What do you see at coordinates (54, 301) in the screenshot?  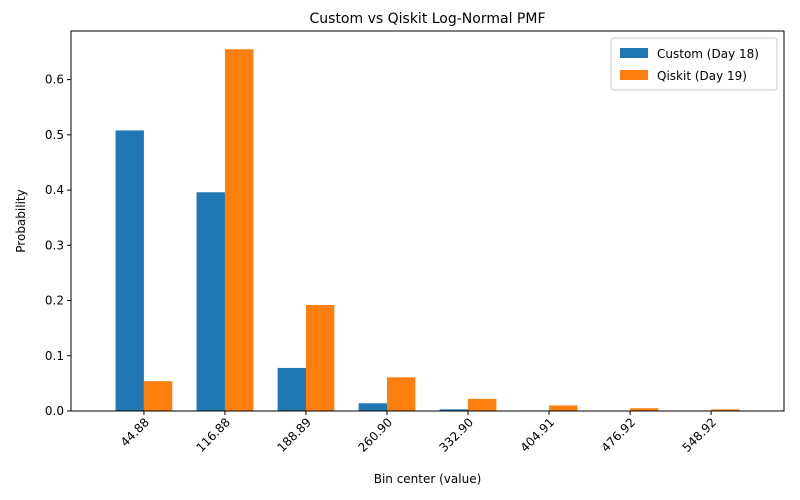 I see `y-tick-label: 0.2` at bounding box center [54, 301].